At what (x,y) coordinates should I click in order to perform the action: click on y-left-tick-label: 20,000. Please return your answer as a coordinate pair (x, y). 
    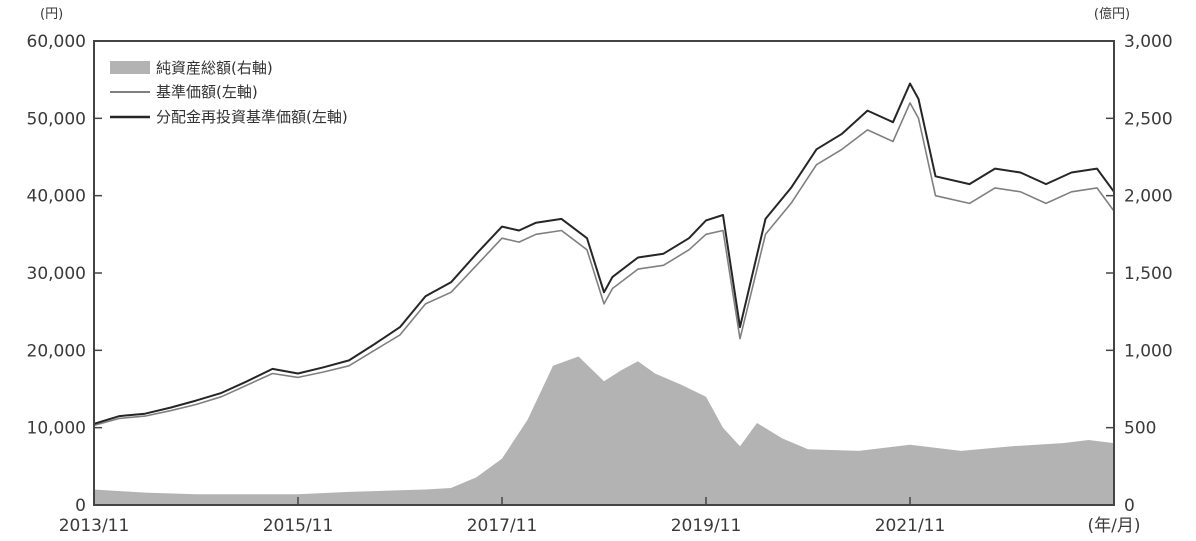
    Looking at the image, I should click on (56, 351).